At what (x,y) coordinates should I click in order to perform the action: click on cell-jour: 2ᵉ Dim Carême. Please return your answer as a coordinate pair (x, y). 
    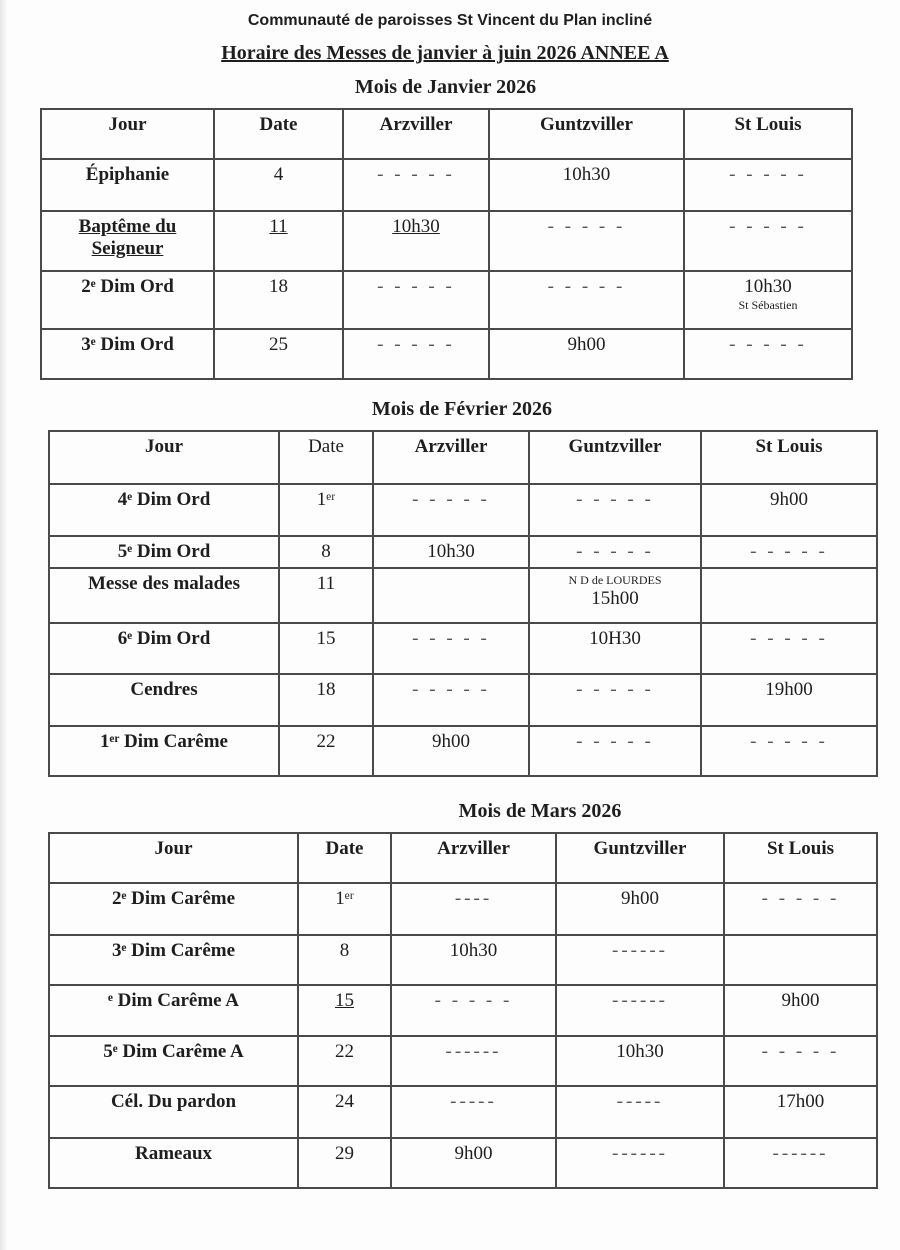
    Looking at the image, I should click on (173, 909).